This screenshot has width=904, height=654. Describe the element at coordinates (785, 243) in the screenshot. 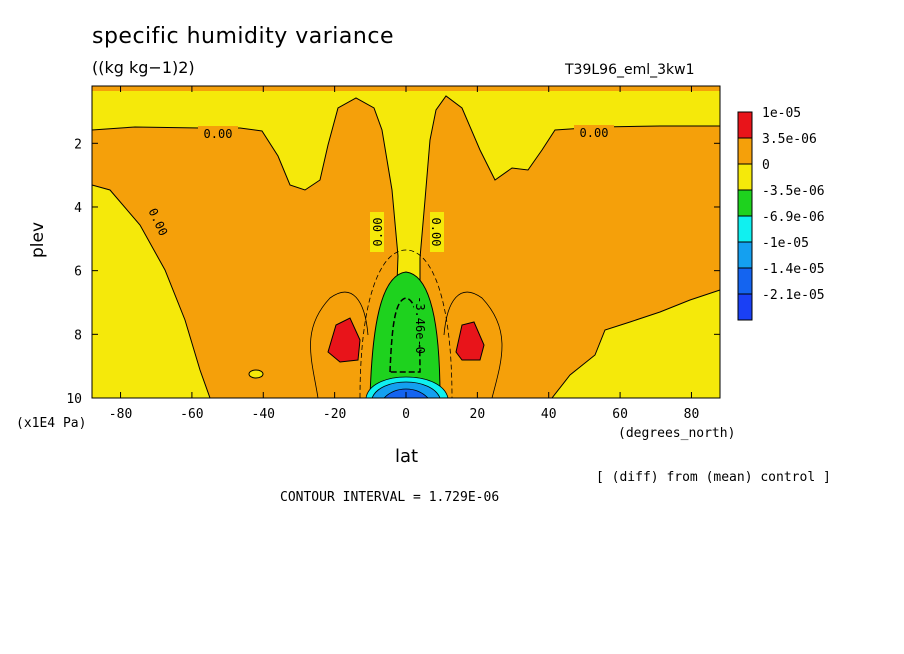

I see `legend-label: -1e-05` at that location.